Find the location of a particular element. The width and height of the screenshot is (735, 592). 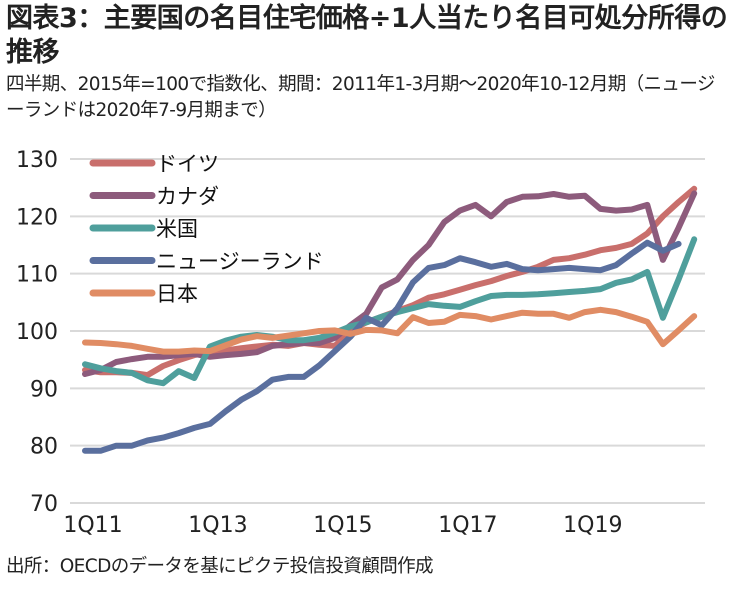

legend-item-usa: 米国 is located at coordinates (143, 229).